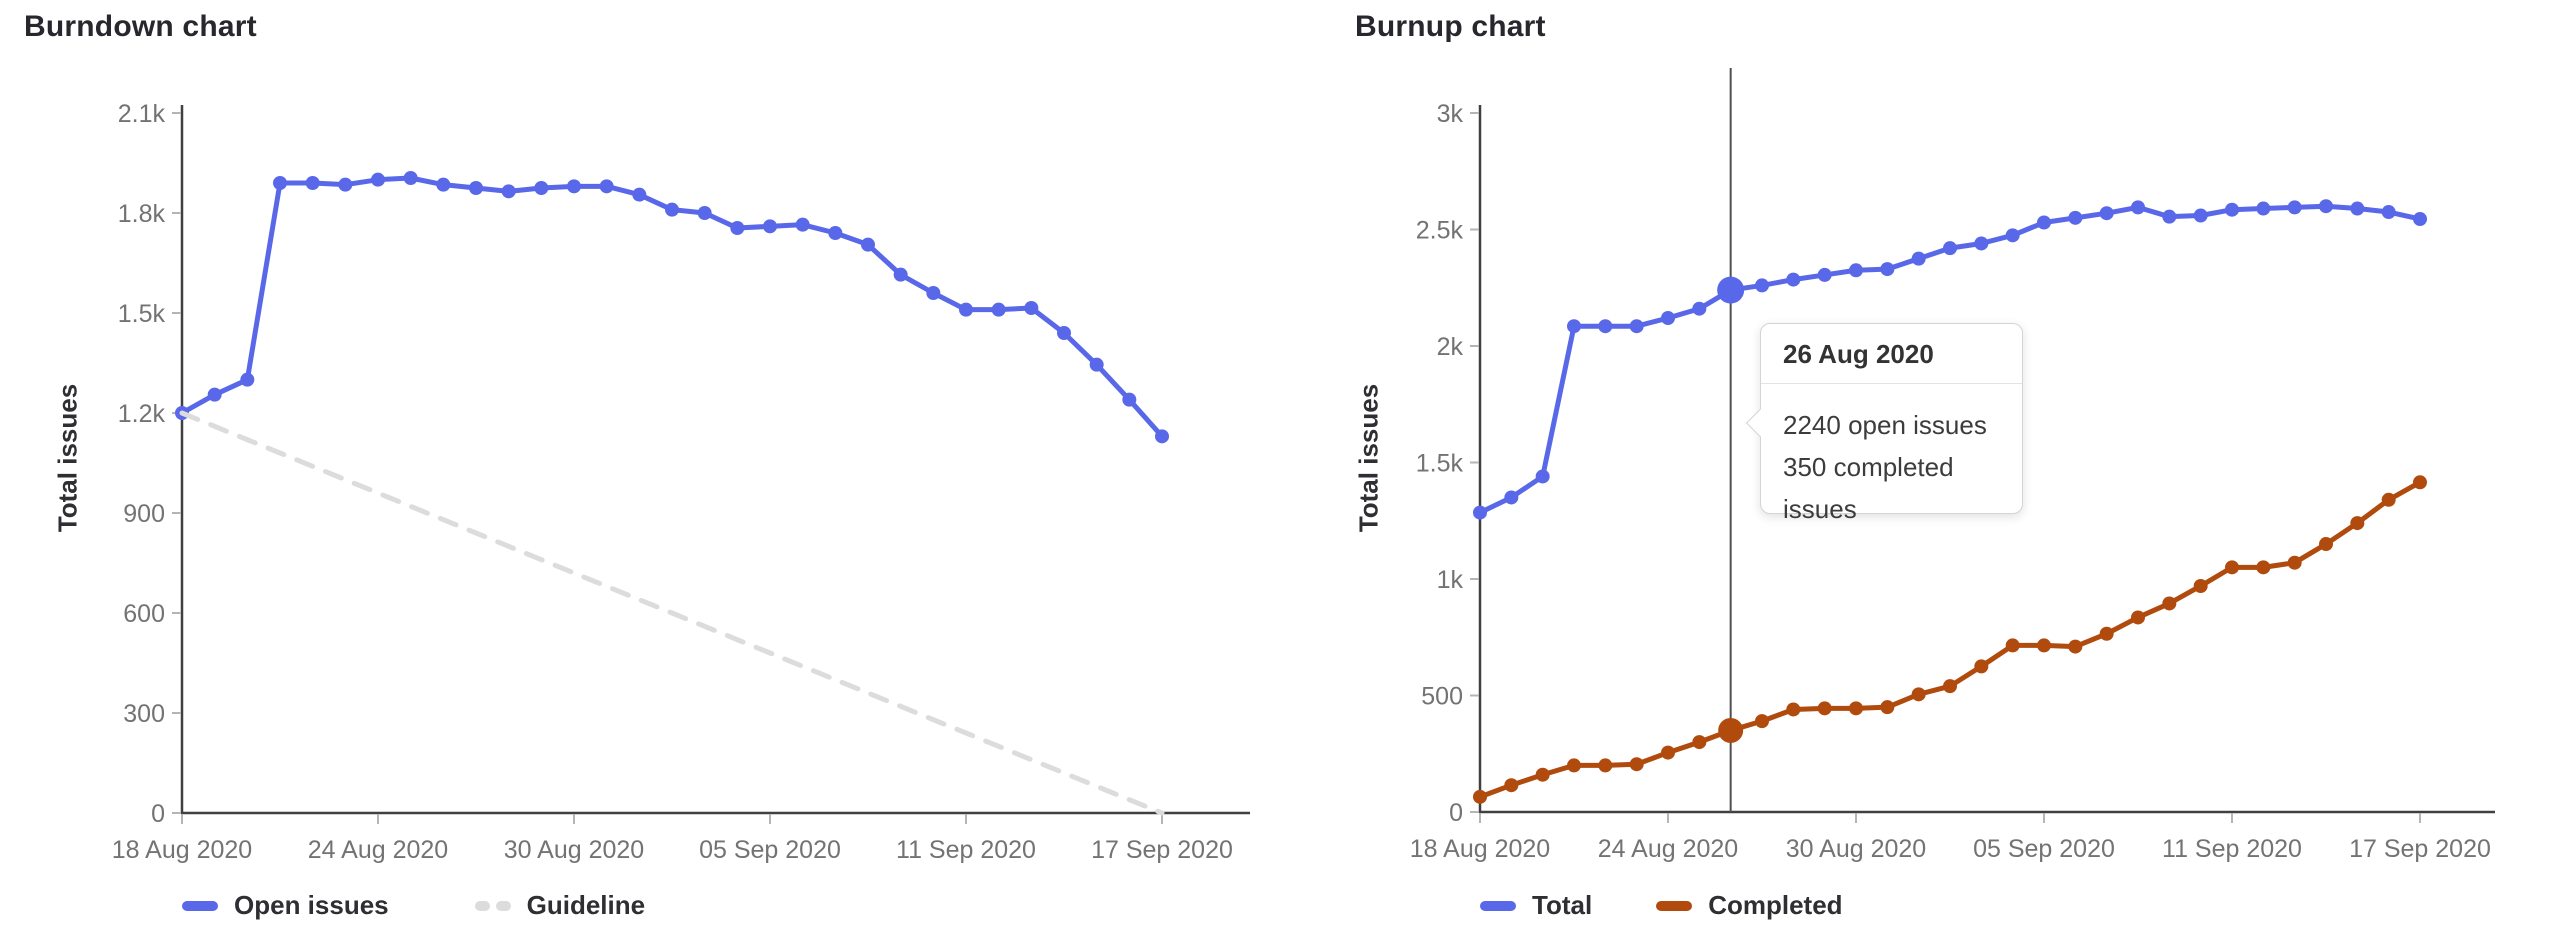  What do you see at coordinates (1731, 290) in the screenshot?
I see `highlight-point-total` at bounding box center [1731, 290].